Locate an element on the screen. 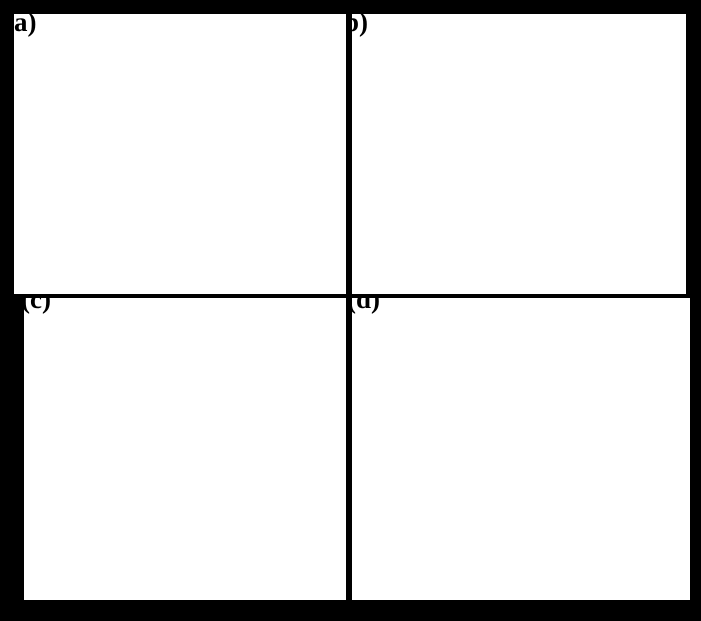 The image size is (701, 621). panel-a-label: (a) is located at coordinates (25, 25).